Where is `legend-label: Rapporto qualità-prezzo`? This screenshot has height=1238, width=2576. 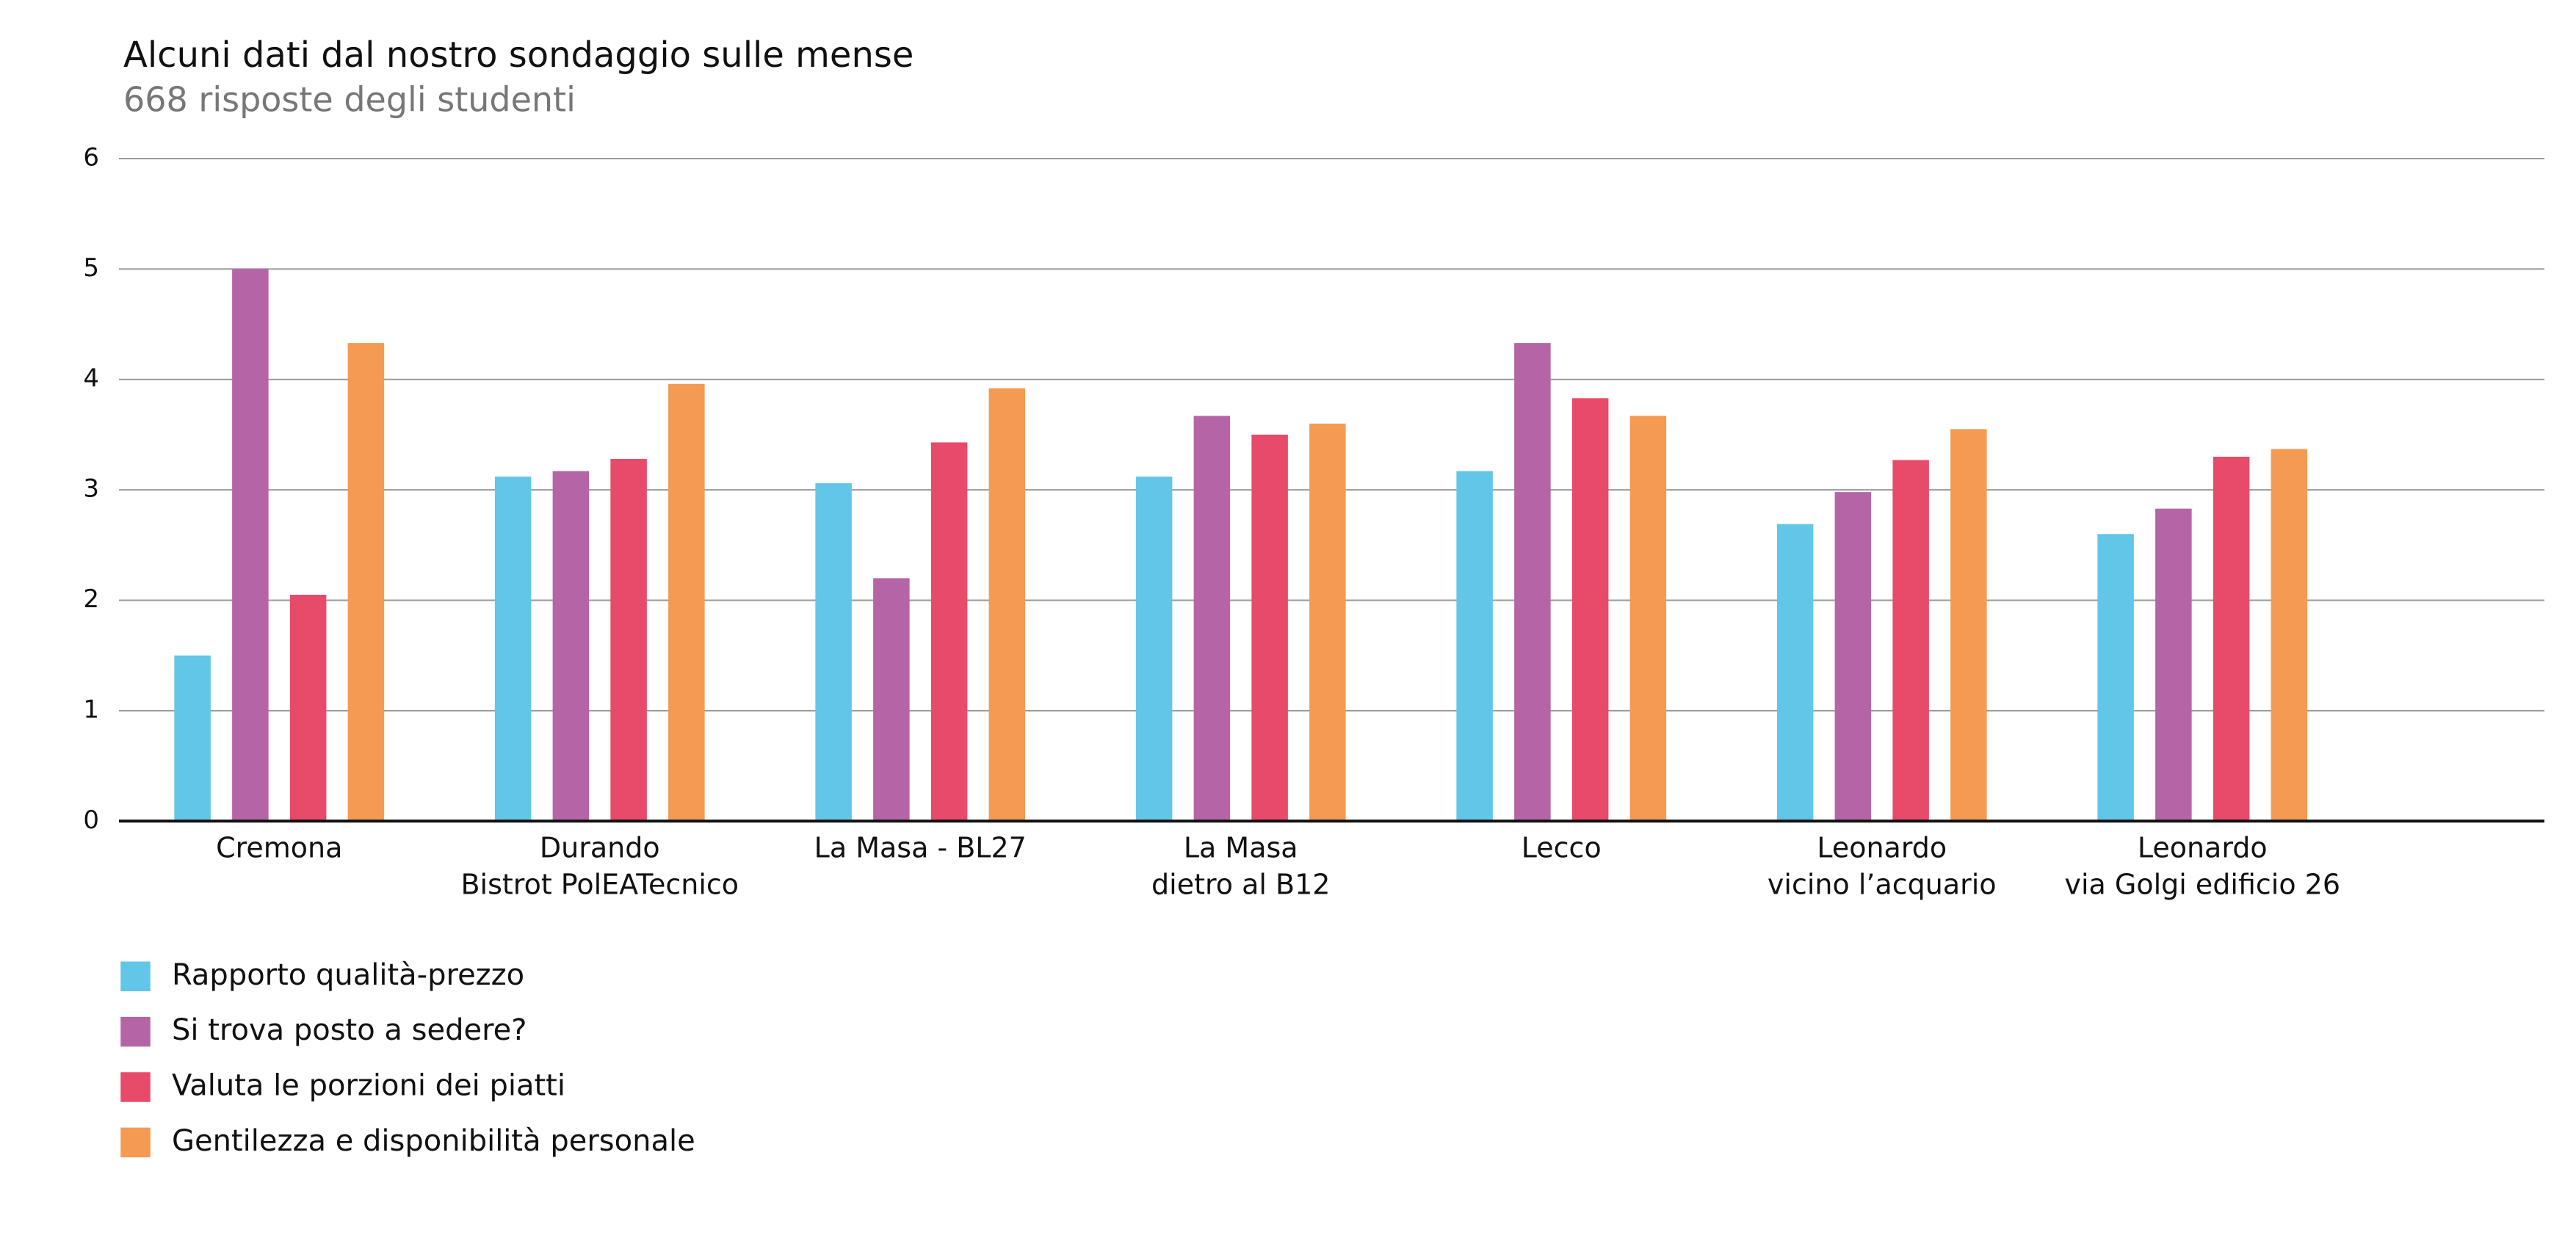
legend-label: Rapporto qualità-prezzo is located at coordinates (348, 975).